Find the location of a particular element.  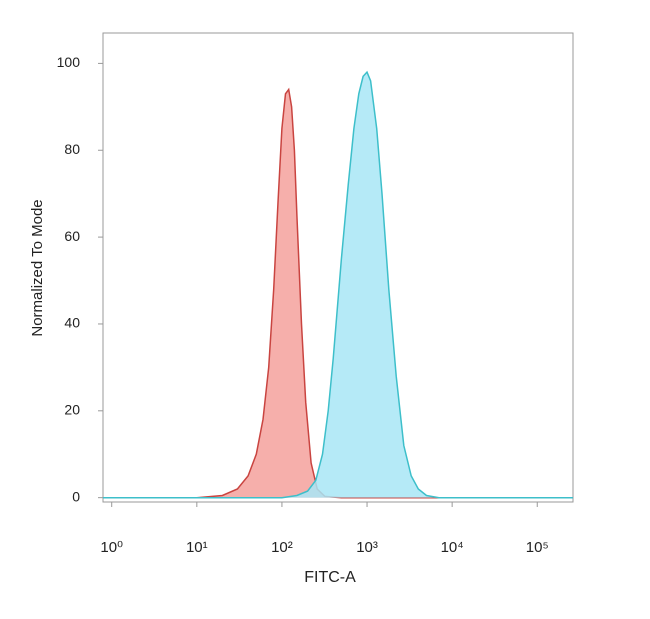

x-tick-label: 10³ is located at coordinates (367, 547).